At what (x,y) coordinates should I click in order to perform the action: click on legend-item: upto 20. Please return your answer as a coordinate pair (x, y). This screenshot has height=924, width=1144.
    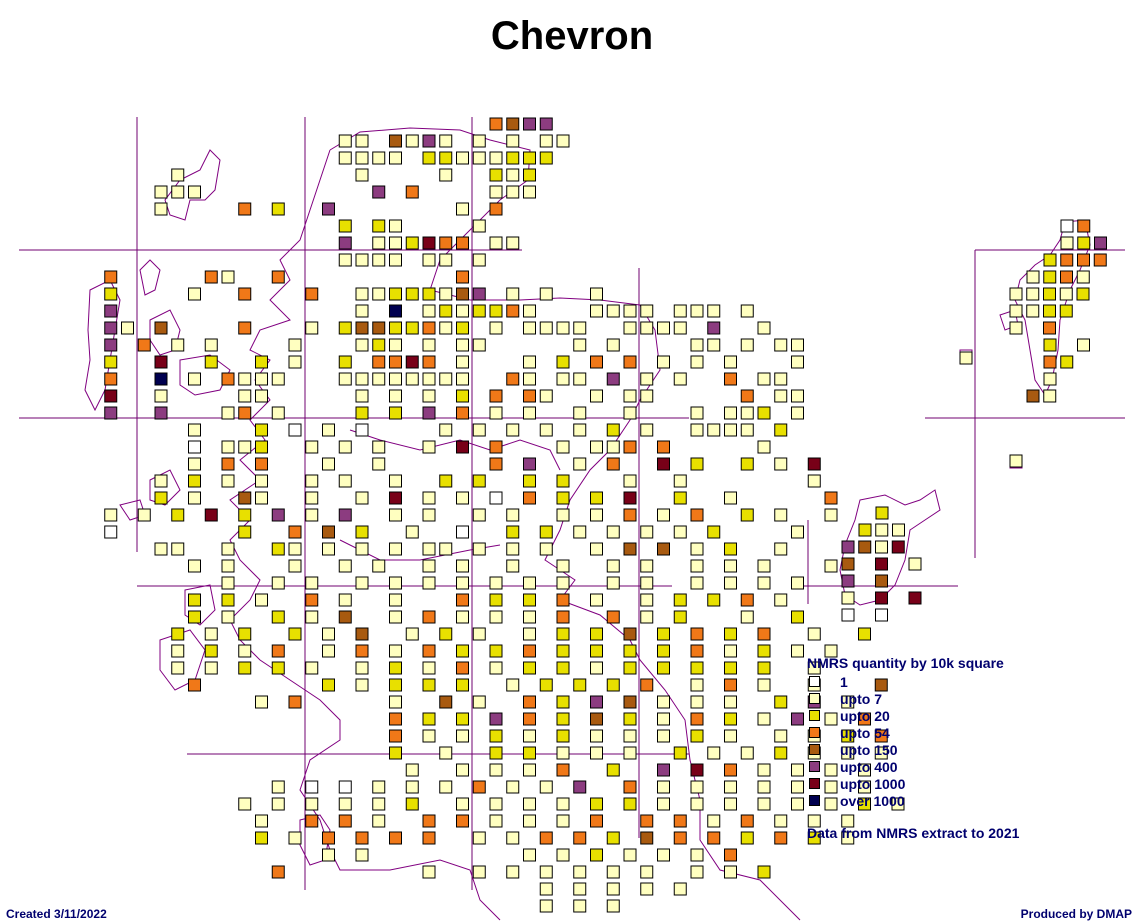
    Looking at the image, I should click on (913, 715).